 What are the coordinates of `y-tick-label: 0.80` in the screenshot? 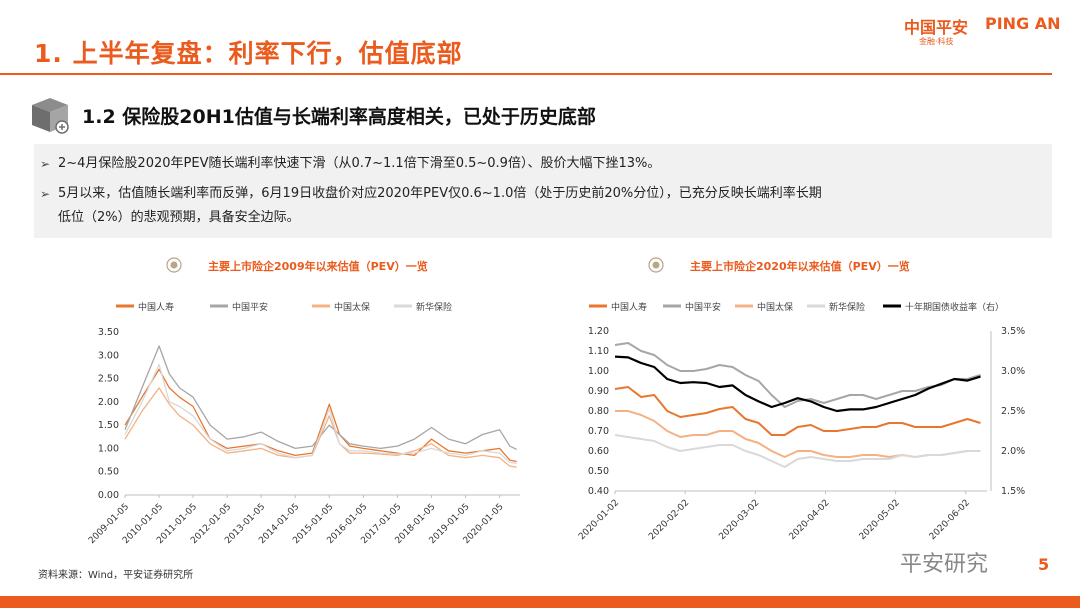 It's located at (598, 411).